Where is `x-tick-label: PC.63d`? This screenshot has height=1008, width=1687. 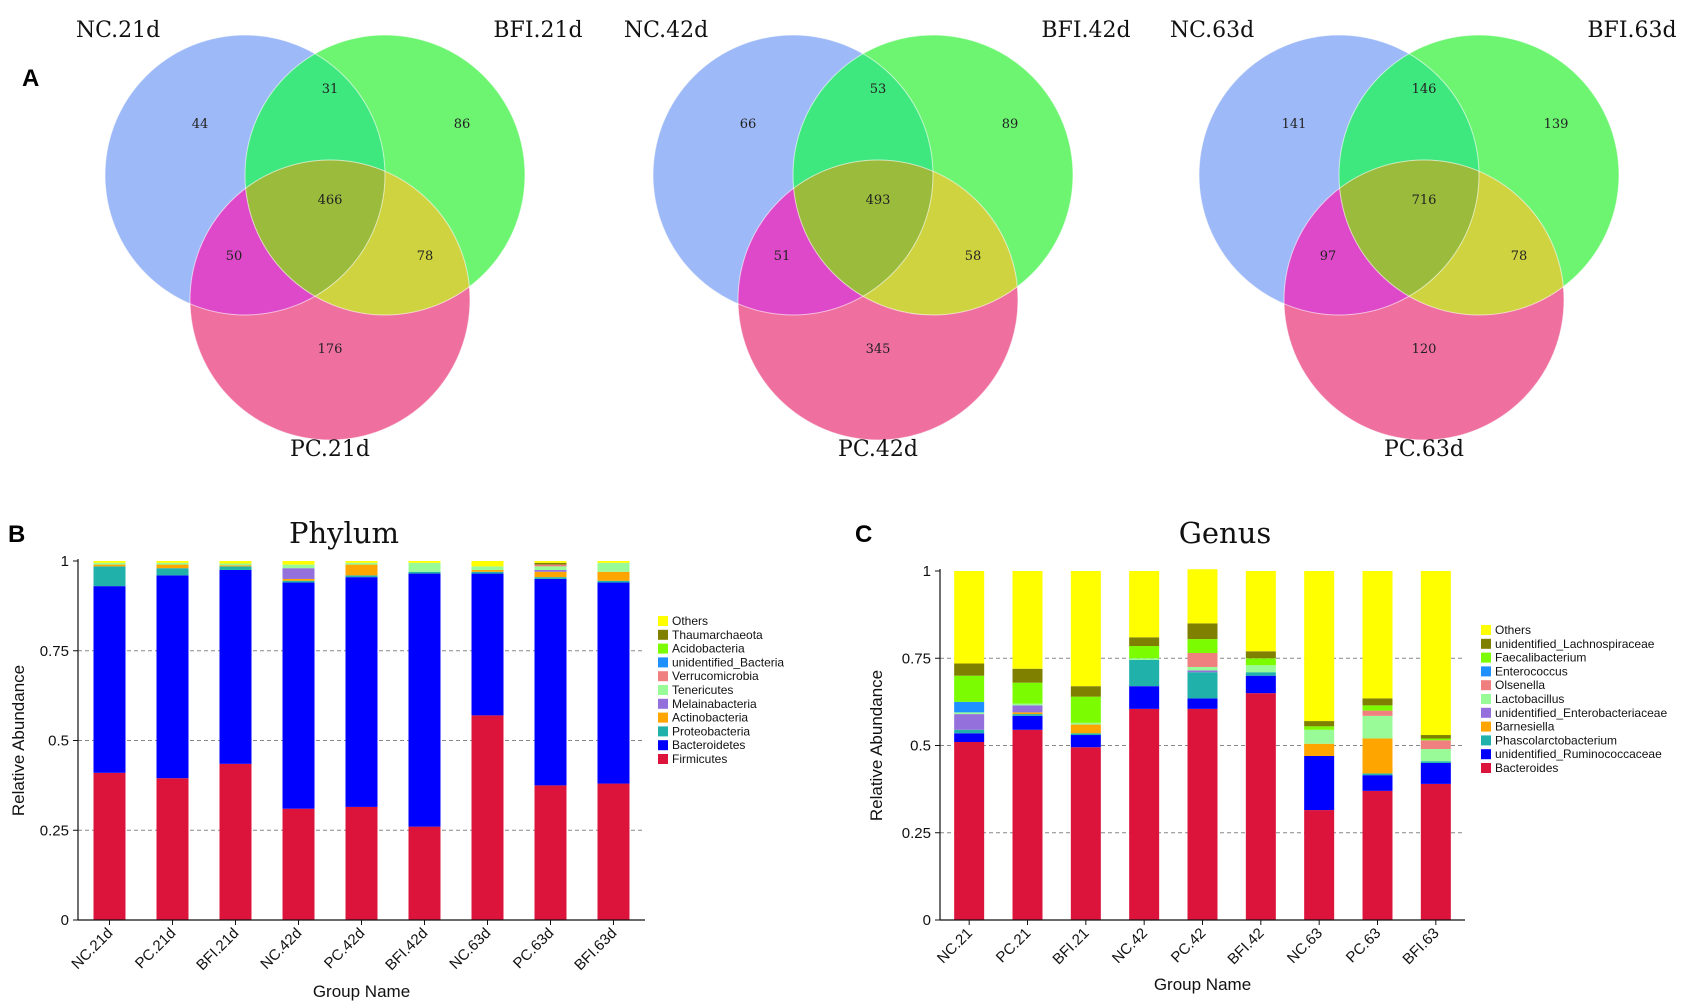
x-tick-label: PC.63d is located at coordinates (533, 948).